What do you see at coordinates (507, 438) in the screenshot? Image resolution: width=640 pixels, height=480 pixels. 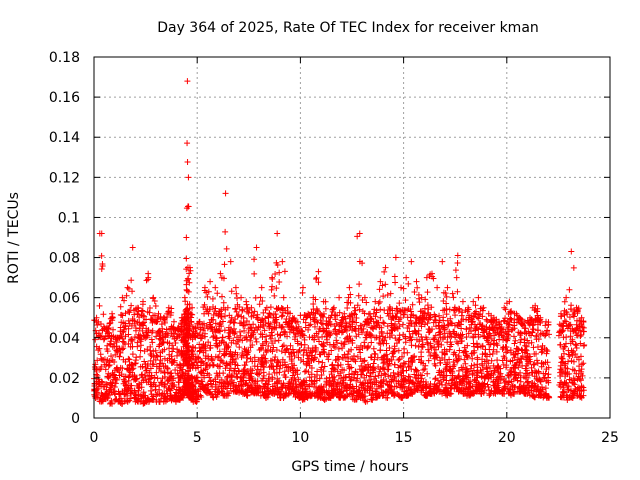 I see `x-tick-label: 20` at bounding box center [507, 438].